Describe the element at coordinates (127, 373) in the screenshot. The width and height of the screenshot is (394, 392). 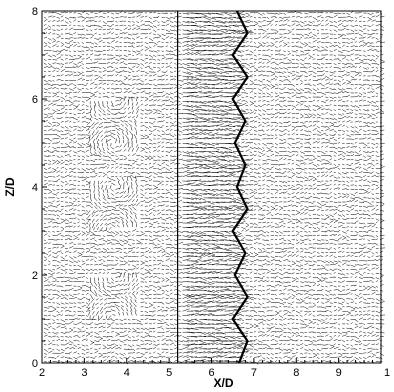
I see `x-tick-label: 4` at that location.